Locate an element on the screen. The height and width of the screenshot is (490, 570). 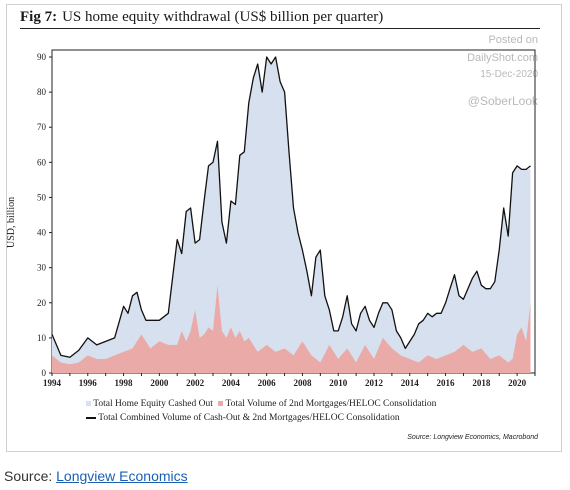
x-tick-label: 2014 is located at coordinates (410, 383).